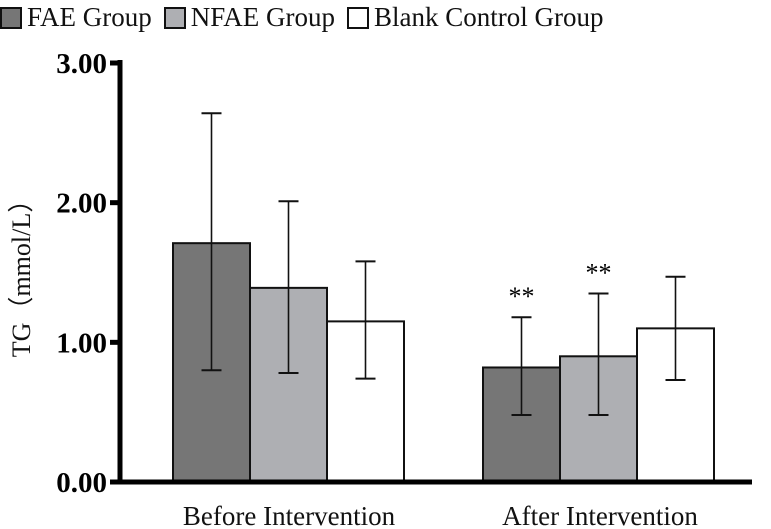 The width and height of the screenshot is (771, 529). What do you see at coordinates (81, 204) in the screenshot?
I see `y-tick-label: 2.00` at bounding box center [81, 204].